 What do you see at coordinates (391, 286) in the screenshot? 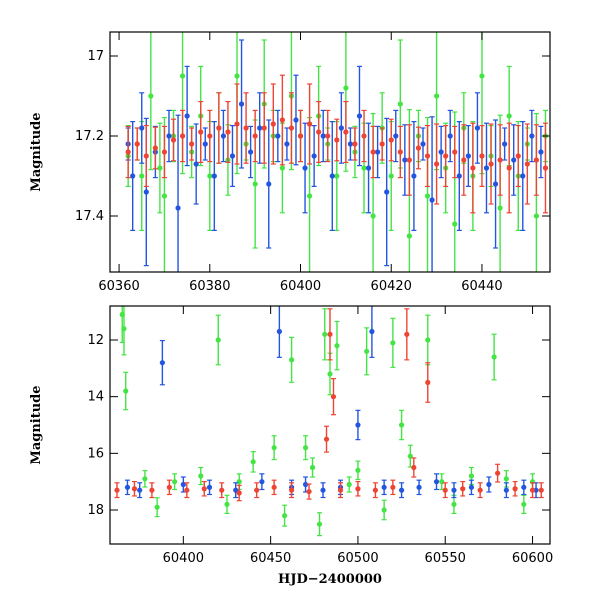
I see `x-tick-label: 60420` at bounding box center [391, 286].